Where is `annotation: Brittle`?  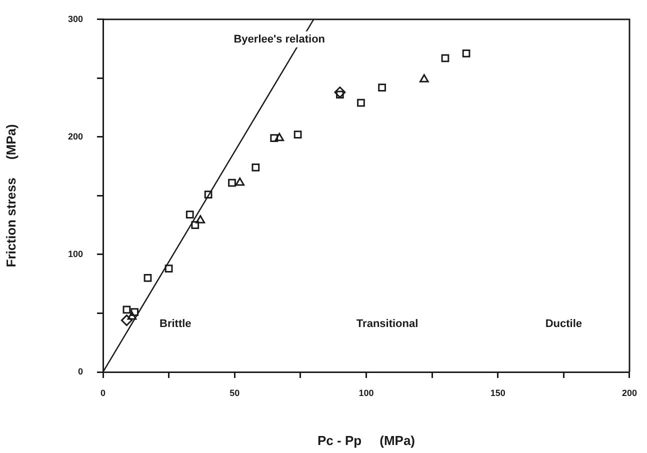 annotation: Brittle is located at coordinates (176, 324).